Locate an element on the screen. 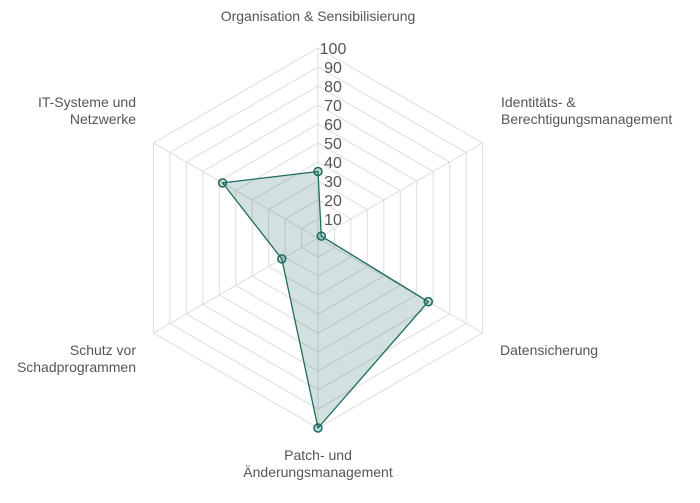 Image resolution: width=700 pixels, height=503 pixels. tick-label-50: 50 is located at coordinates (333, 144).